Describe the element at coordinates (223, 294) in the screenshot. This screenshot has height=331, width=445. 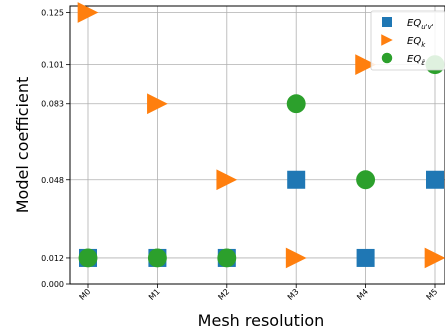
I see `x-tick-label: M2` at that location.